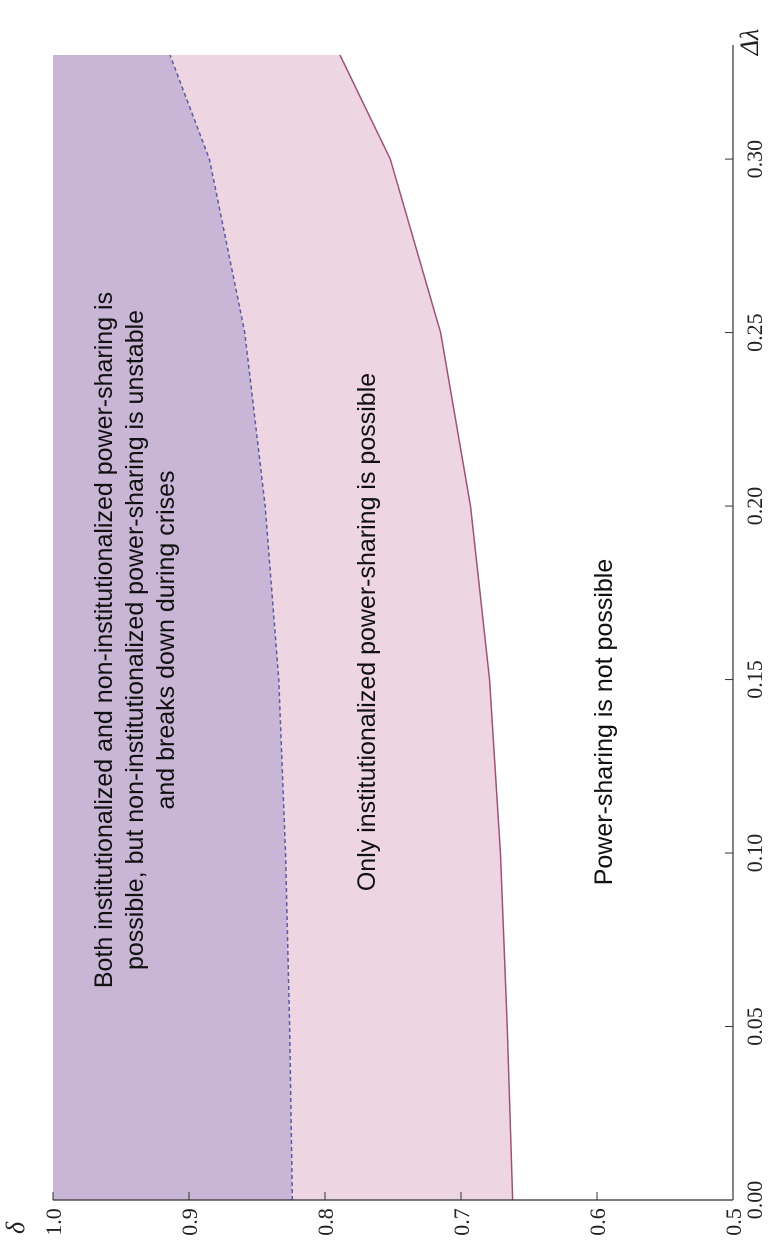 The width and height of the screenshot is (769, 1240). Describe the element at coordinates (15, 1227) in the screenshot. I see `y-axis-label: δ` at that location.